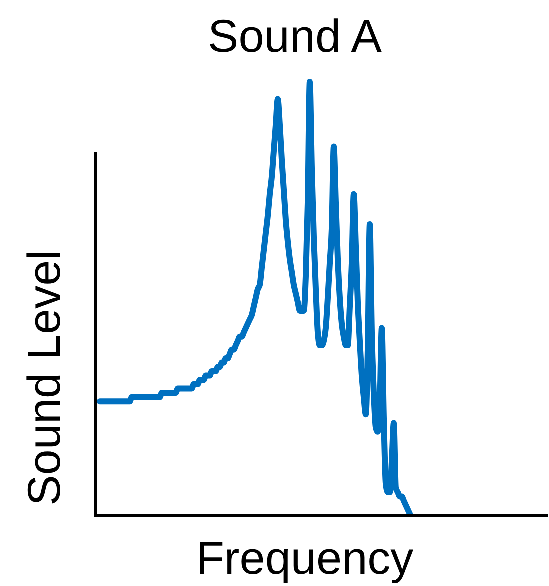 Image resolution: width=549 pixels, height=586 pixels. Describe the element at coordinates (305, 558) in the screenshot. I see `x-axis-title: Frequency` at that location.